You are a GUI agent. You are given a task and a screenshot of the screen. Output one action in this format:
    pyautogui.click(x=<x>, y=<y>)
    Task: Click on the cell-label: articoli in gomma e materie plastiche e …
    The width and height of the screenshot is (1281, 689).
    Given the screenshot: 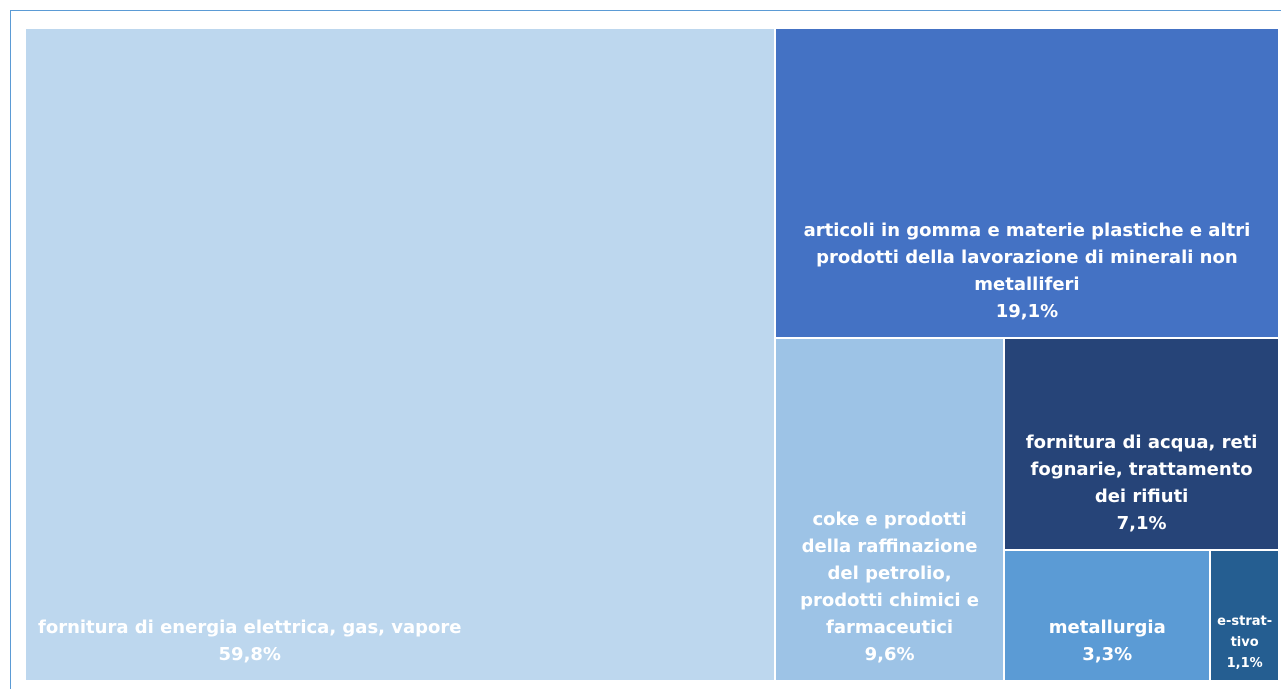 What is the action you would take?
    pyautogui.click(x=1027, y=258)
    